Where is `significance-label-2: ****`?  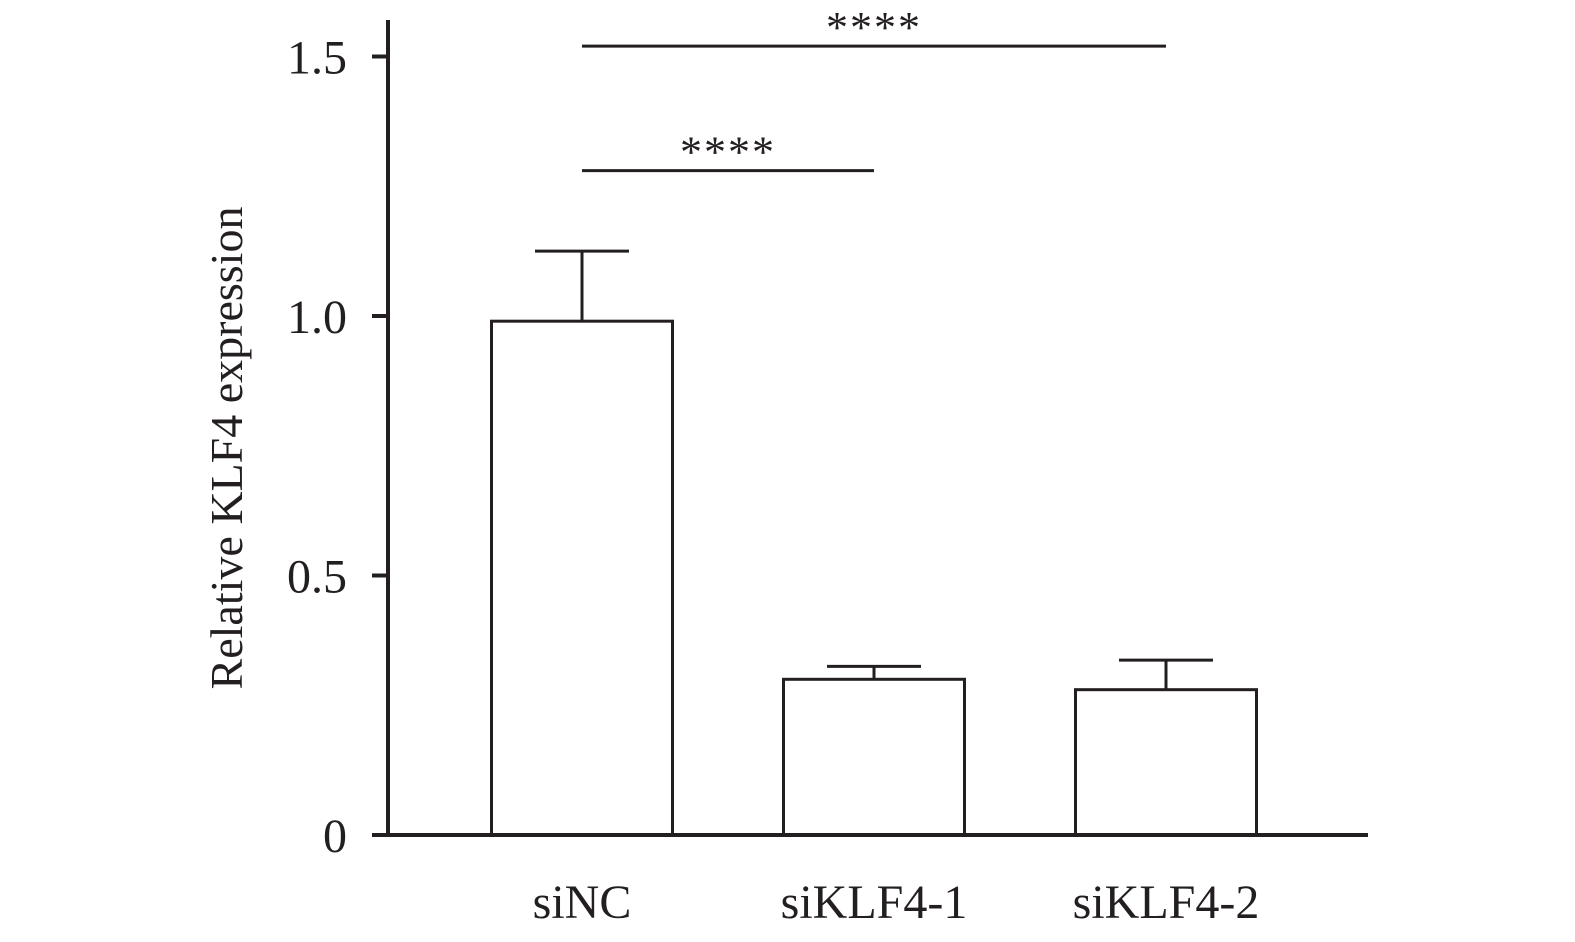 significance-label-2: **** is located at coordinates (874, 27).